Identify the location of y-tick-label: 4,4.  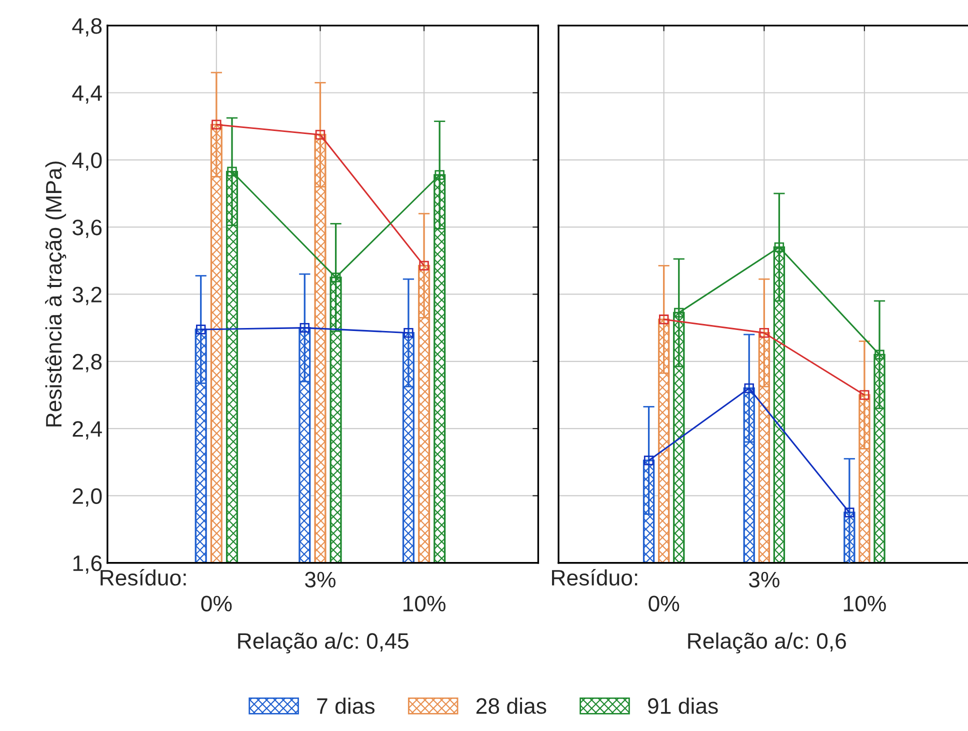
(87, 95).